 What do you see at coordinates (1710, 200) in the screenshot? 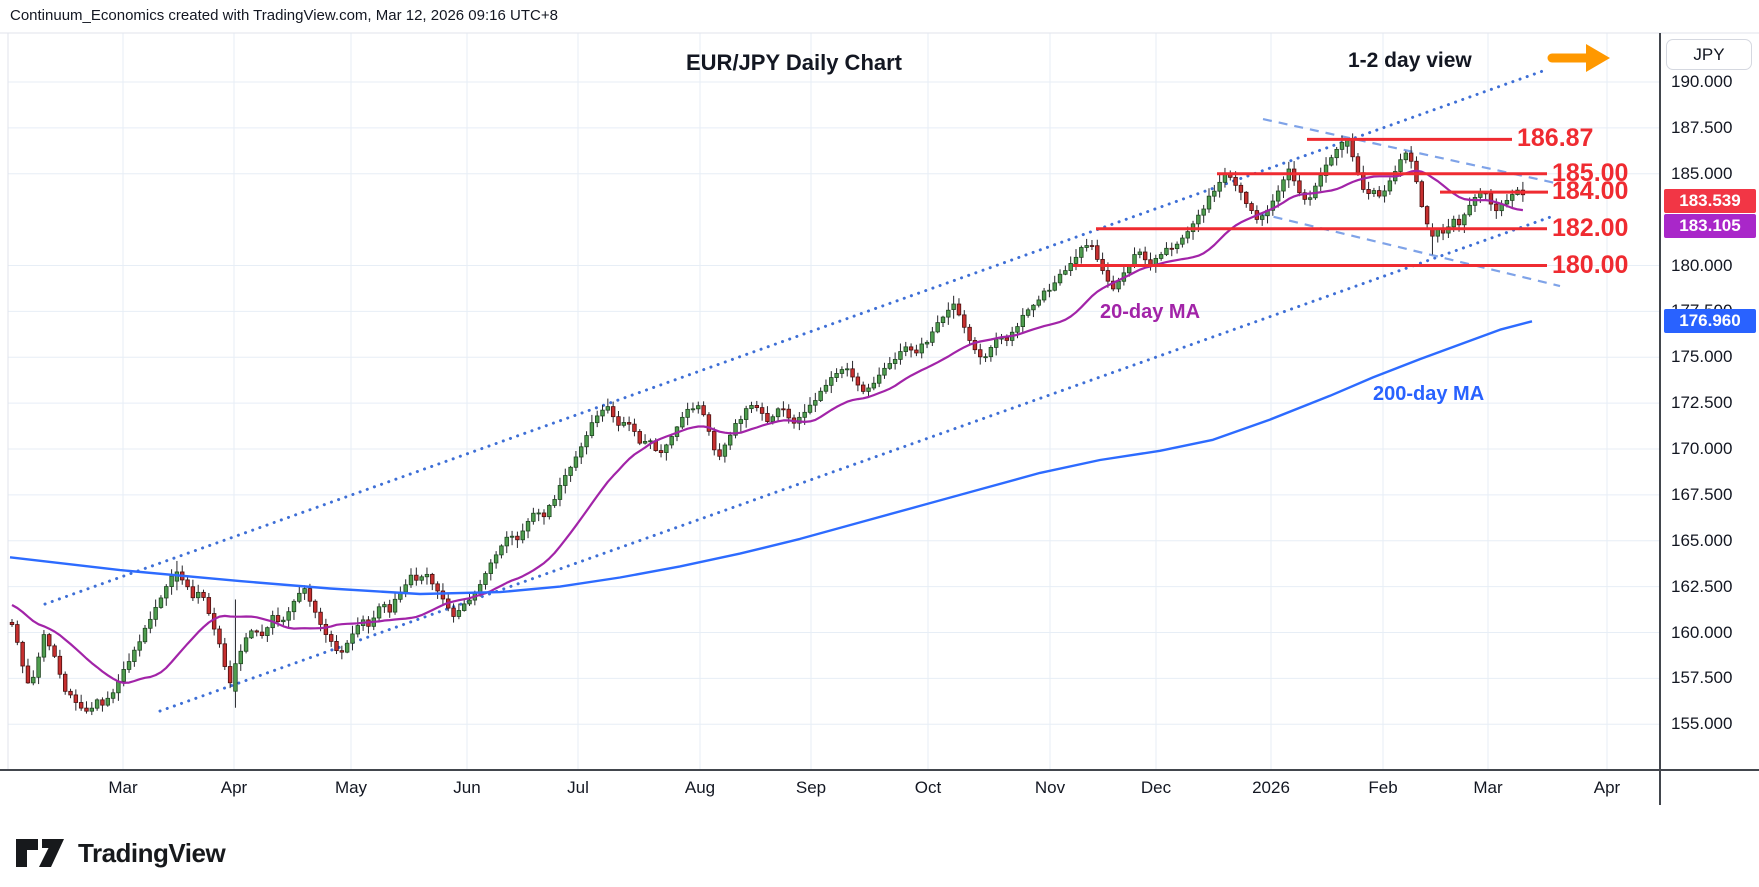
I see `badge-last-price: 183.539` at bounding box center [1710, 200].